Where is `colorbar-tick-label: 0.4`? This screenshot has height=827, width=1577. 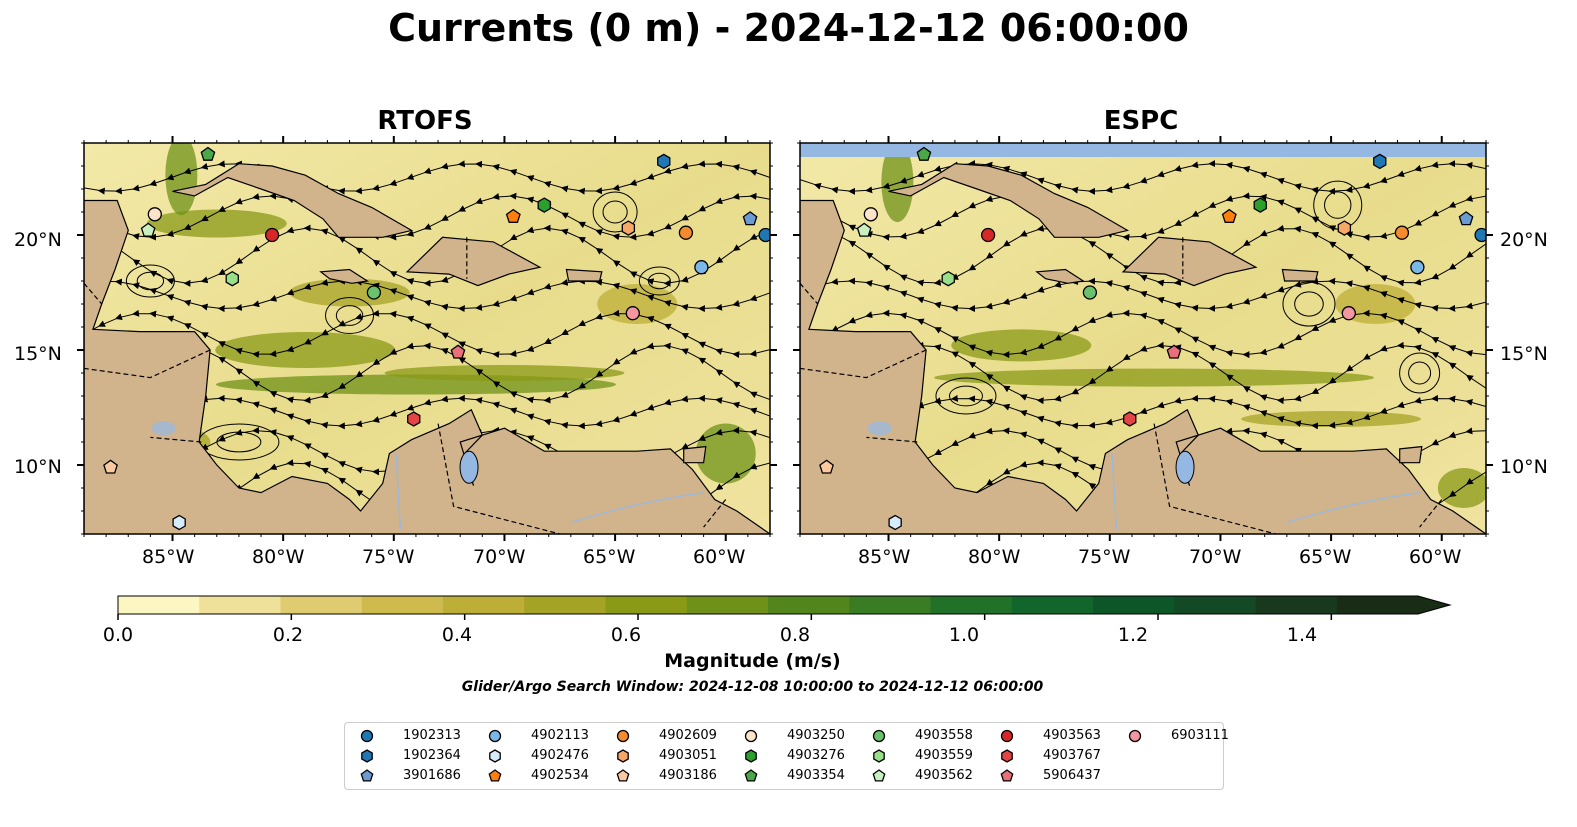 colorbar-tick-label: 0.4 is located at coordinates (457, 635).